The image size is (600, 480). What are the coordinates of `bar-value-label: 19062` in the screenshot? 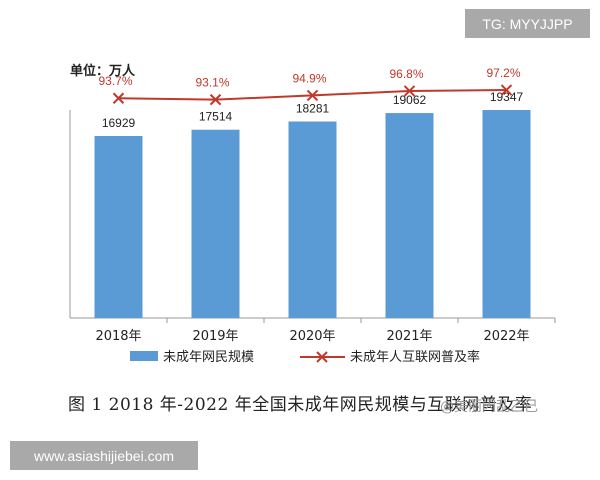 It's located at (410, 100).